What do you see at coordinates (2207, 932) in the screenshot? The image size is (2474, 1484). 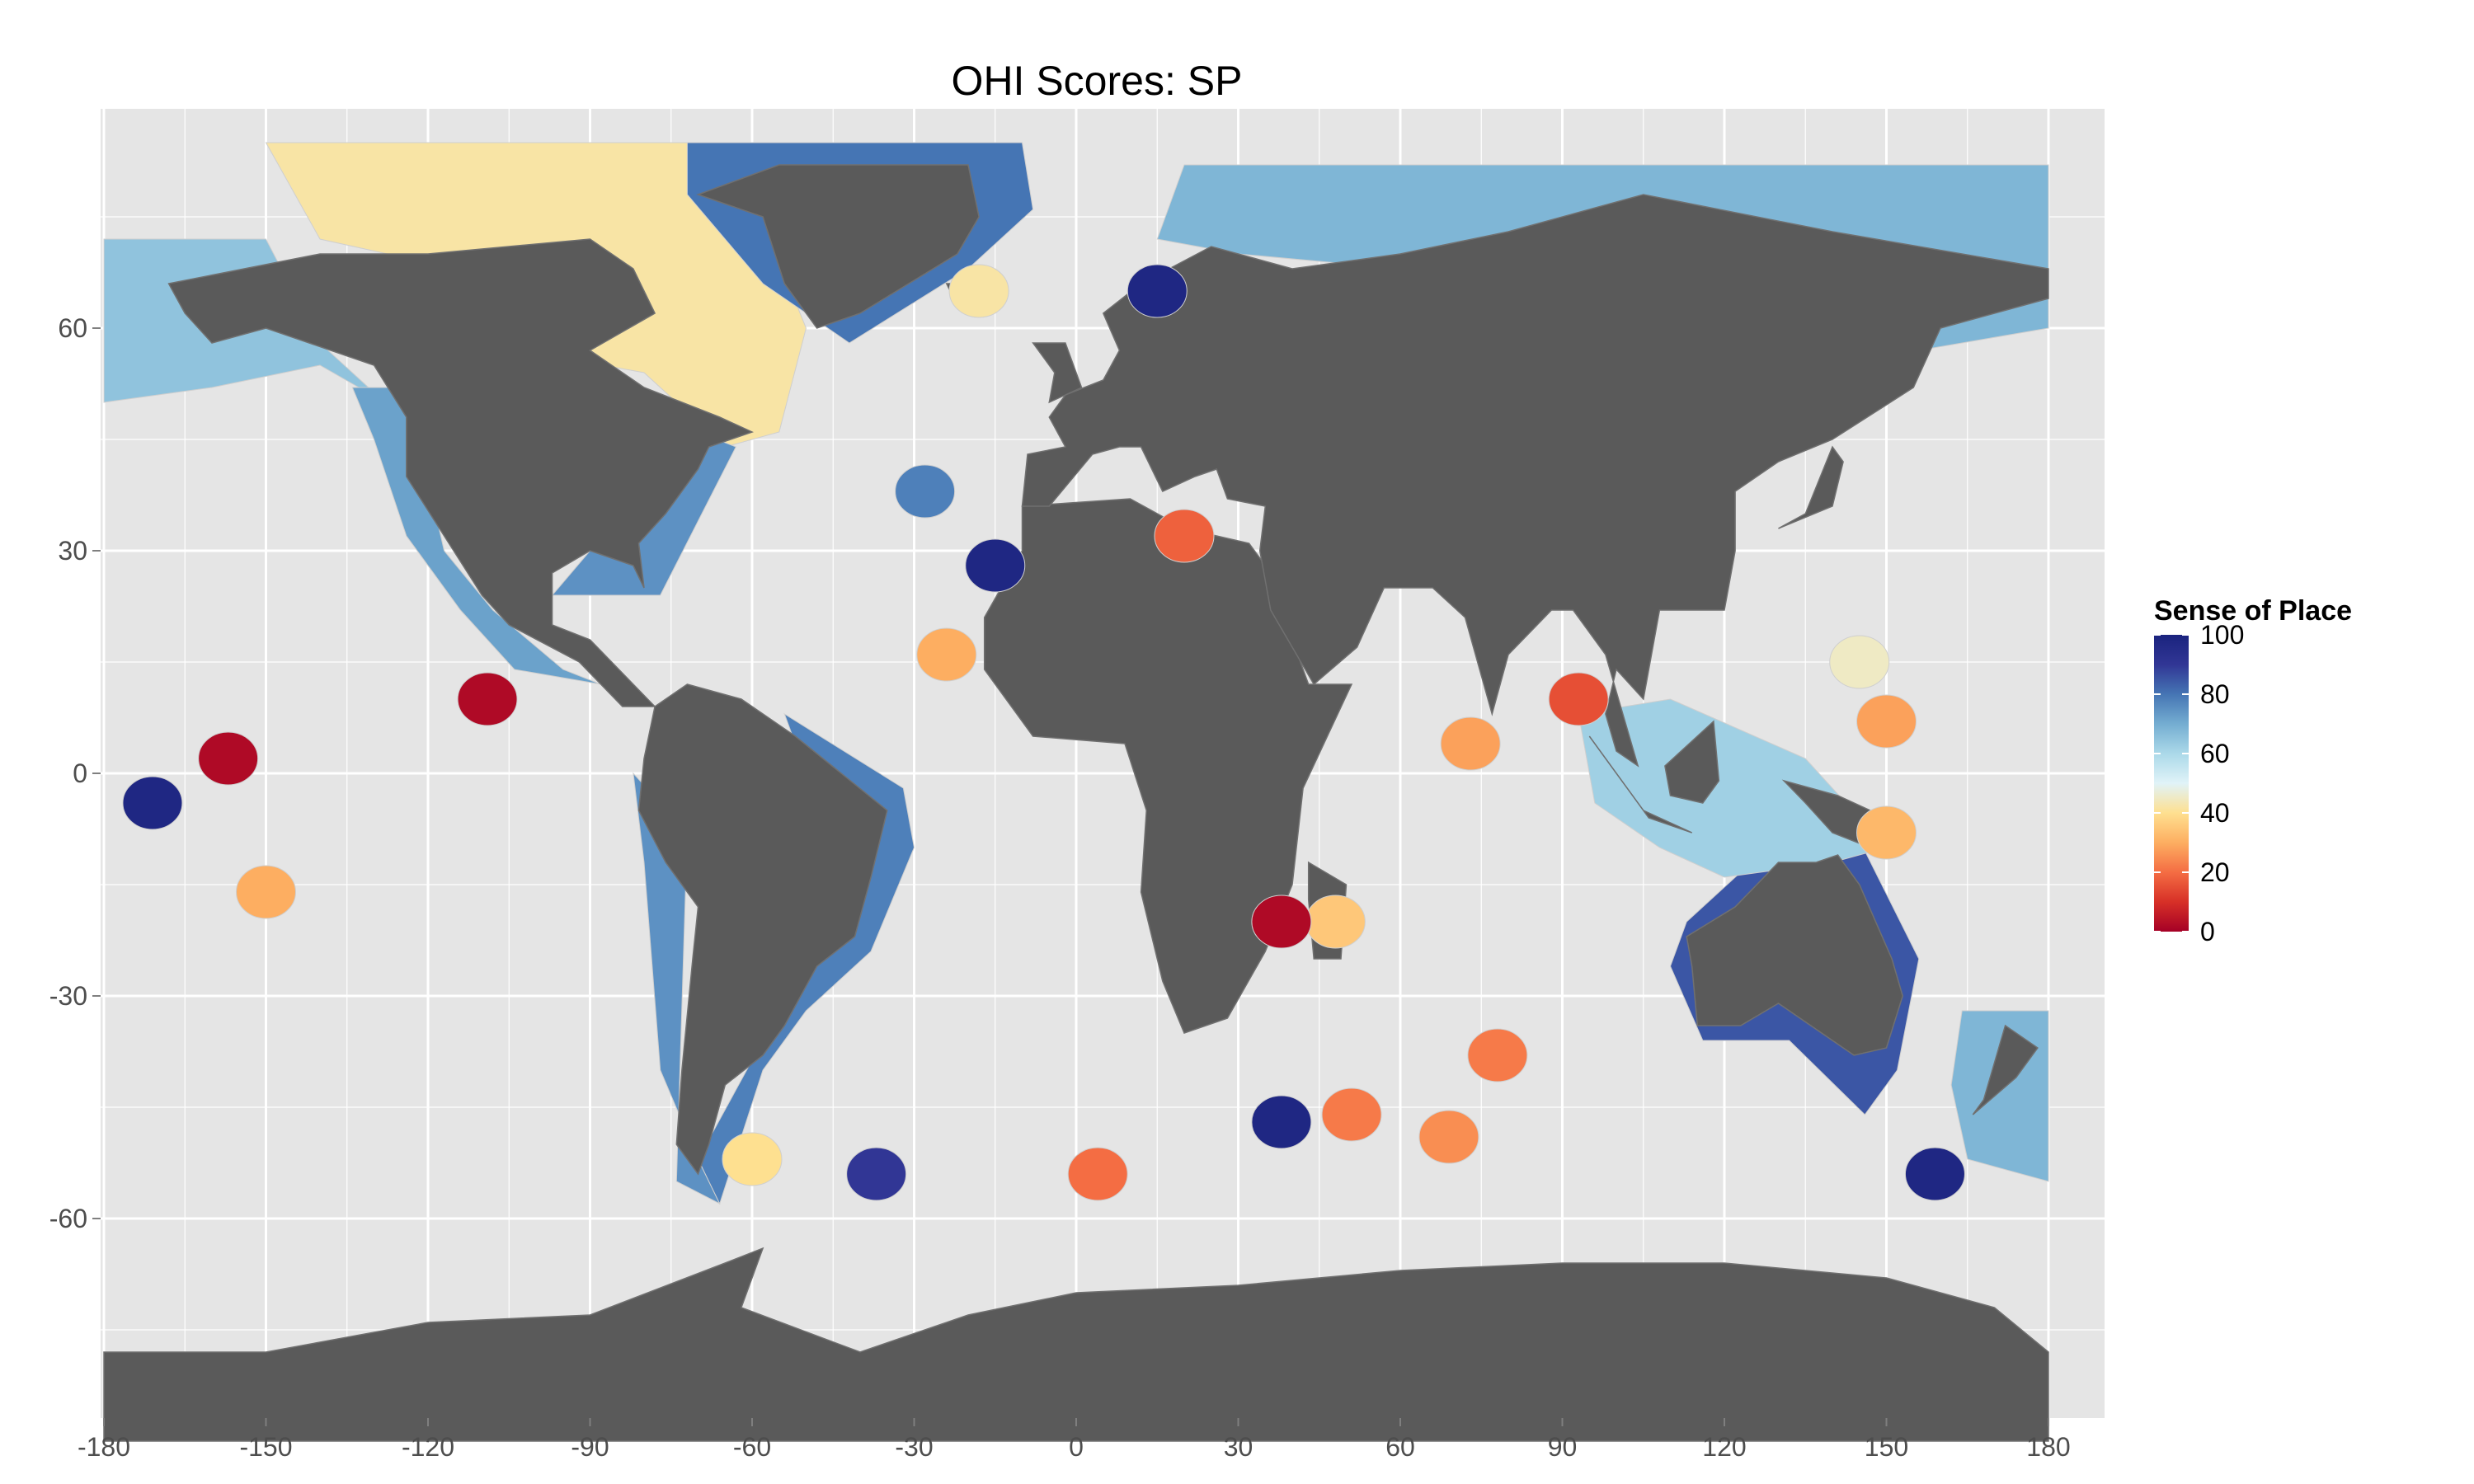 I see `legend-label: 0` at bounding box center [2207, 932].